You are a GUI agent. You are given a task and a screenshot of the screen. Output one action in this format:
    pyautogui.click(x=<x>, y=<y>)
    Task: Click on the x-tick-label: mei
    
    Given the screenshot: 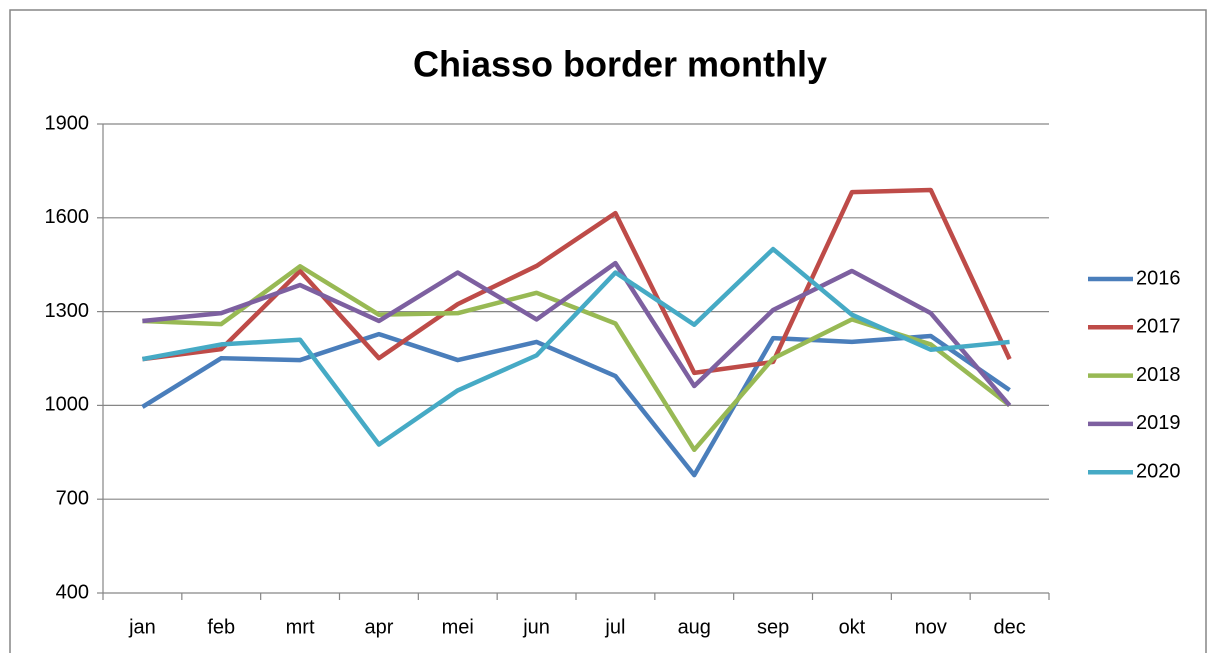 What is the action you would take?
    pyautogui.click(x=458, y=627)
    